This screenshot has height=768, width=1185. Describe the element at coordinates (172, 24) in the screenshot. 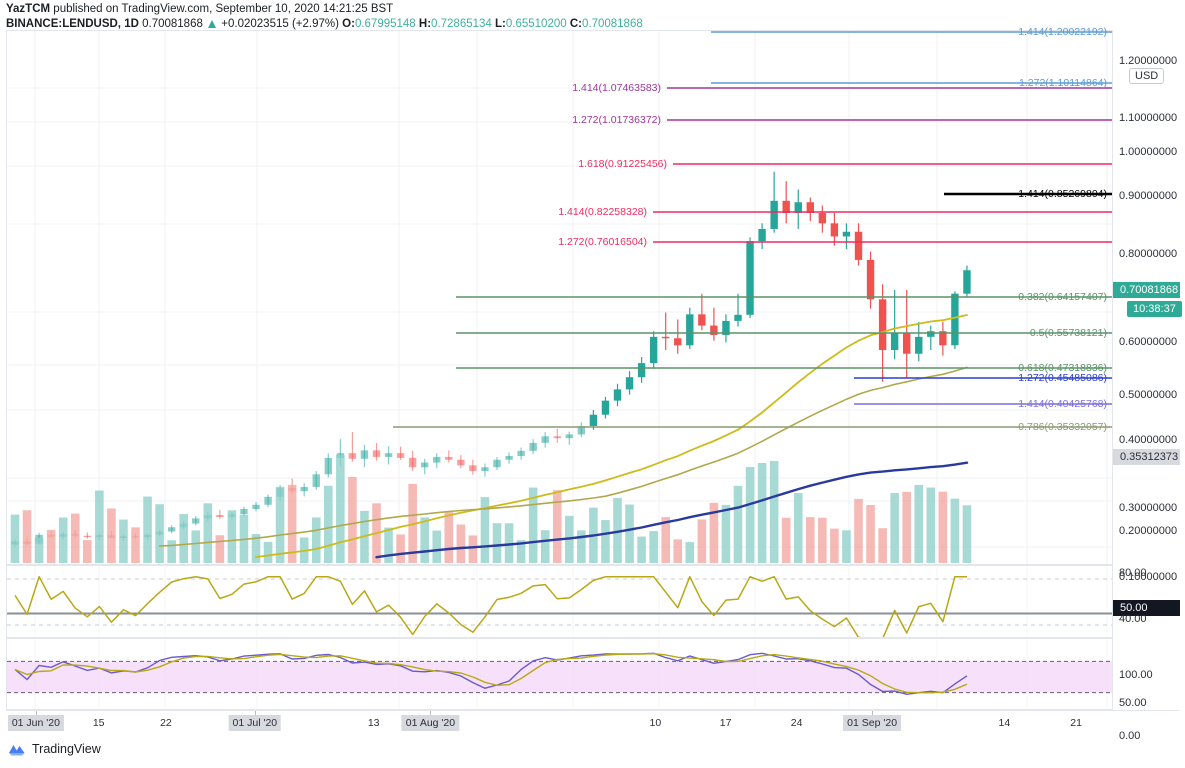

I see `last-price: 0.70081868` at that location.